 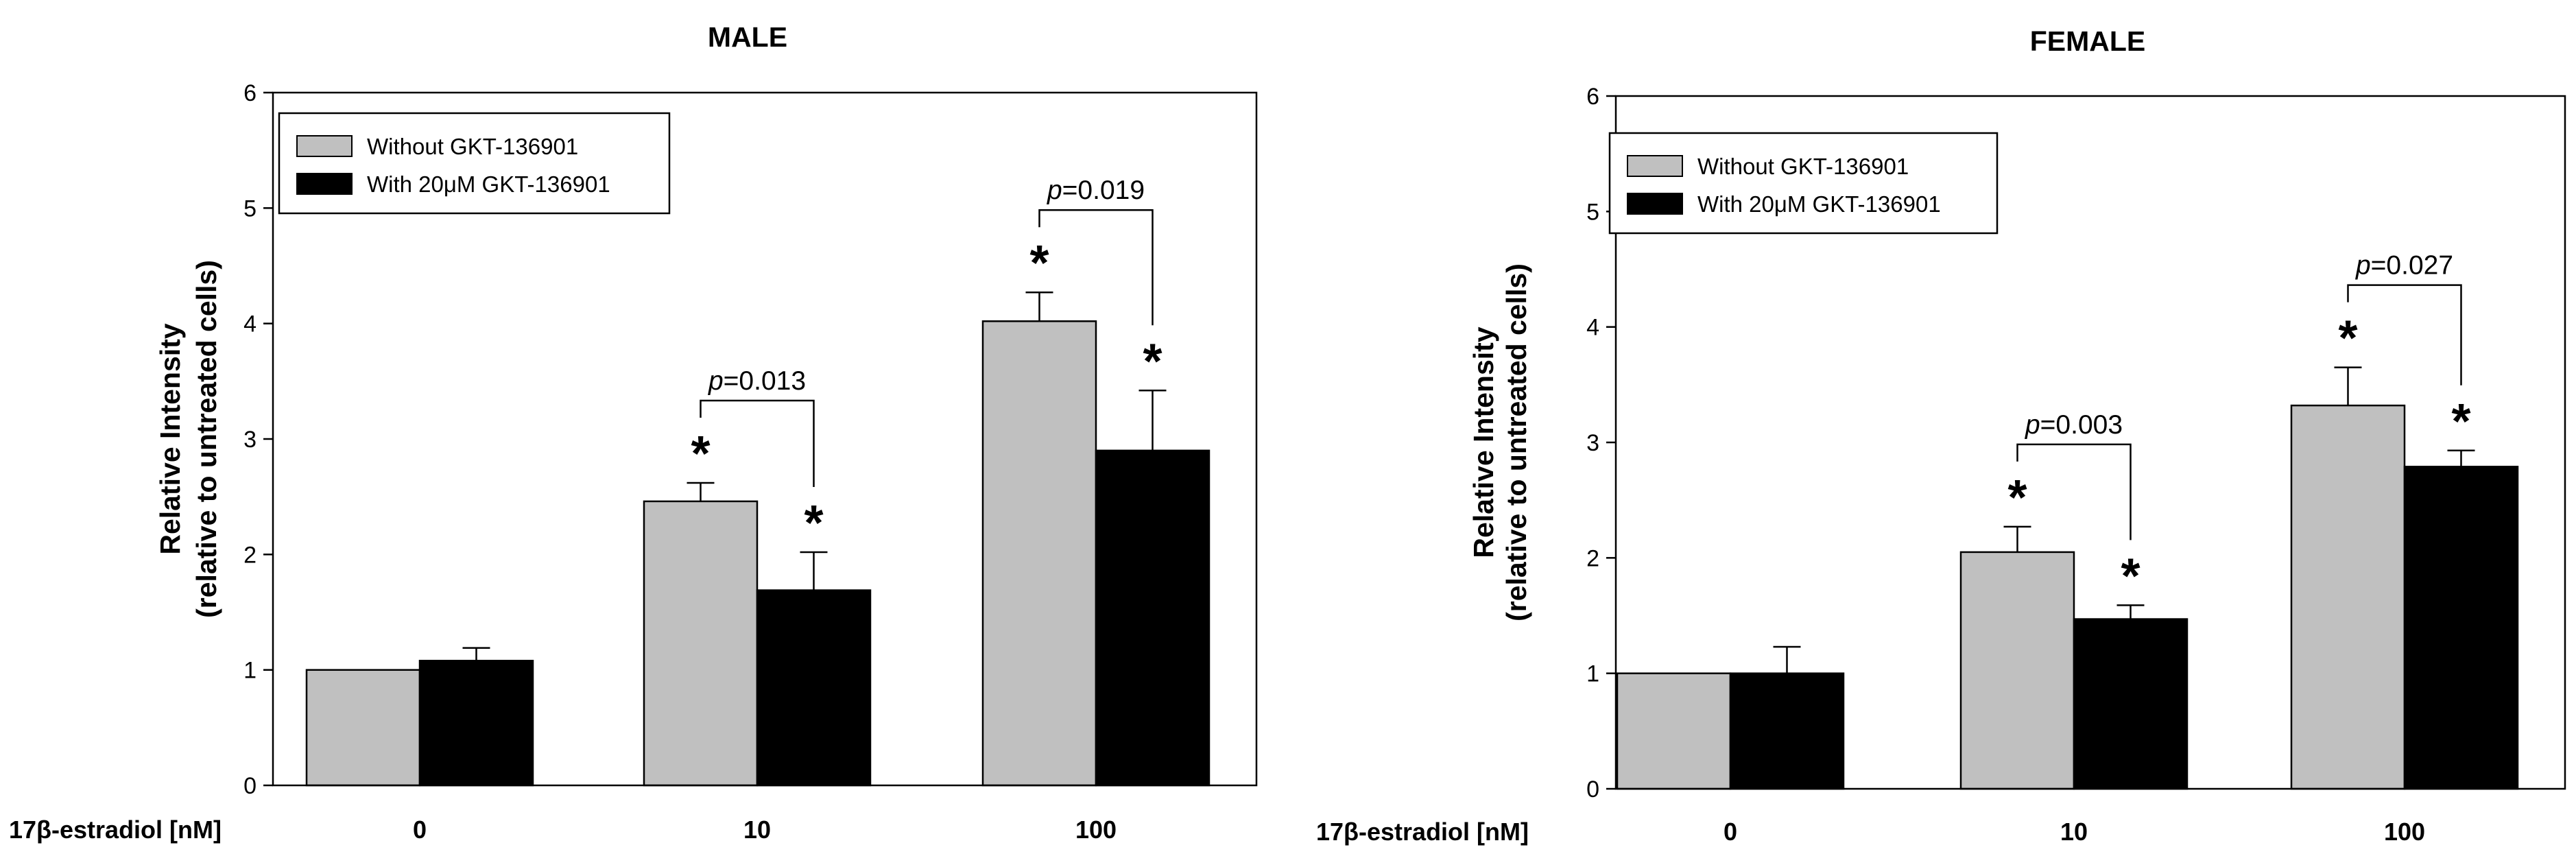 I want to click on p-value: =0.013, so click(x=765, y=381).